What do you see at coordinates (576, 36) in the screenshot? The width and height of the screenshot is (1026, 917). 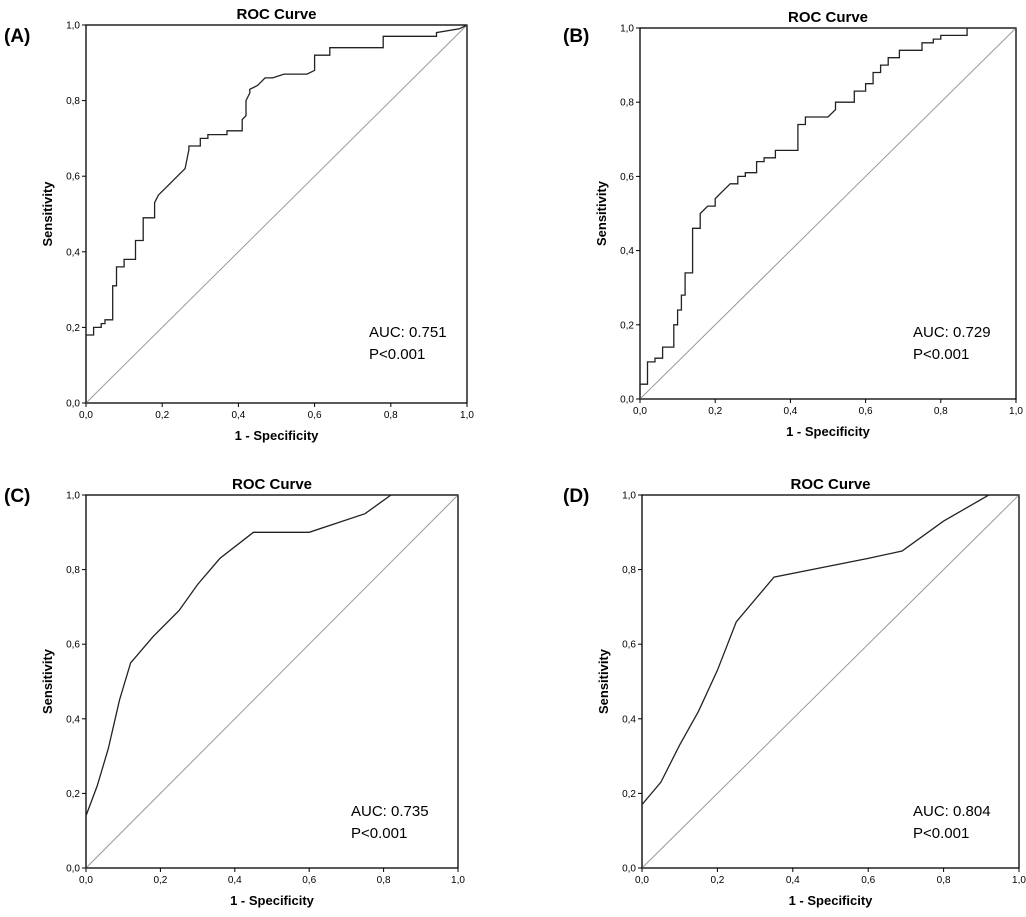 I see `panel-letter: (B)` at bounding box center [576, 36].